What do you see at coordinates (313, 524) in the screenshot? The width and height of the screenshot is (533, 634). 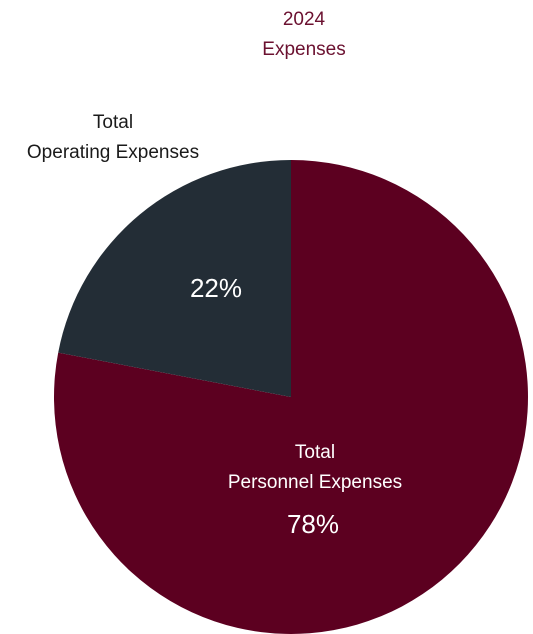 I see `slice-percent-label-0: 78%` at bounding box center [313, 524].